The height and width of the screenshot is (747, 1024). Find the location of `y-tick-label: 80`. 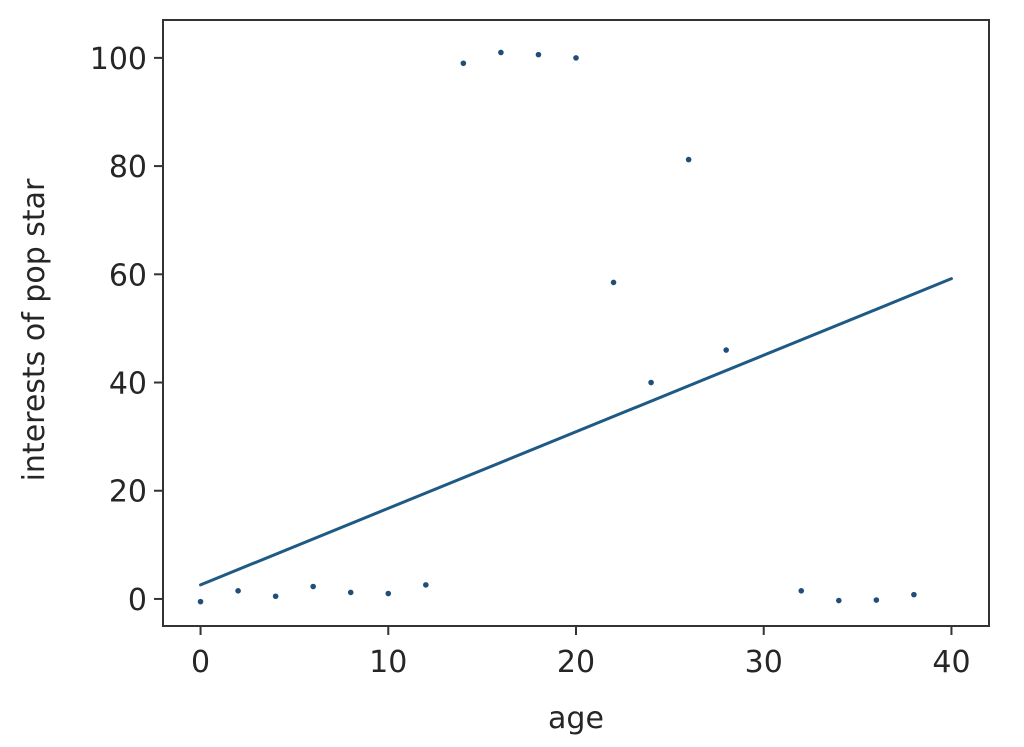

y-tick-label: 80 is located at coordinates (128, 167).